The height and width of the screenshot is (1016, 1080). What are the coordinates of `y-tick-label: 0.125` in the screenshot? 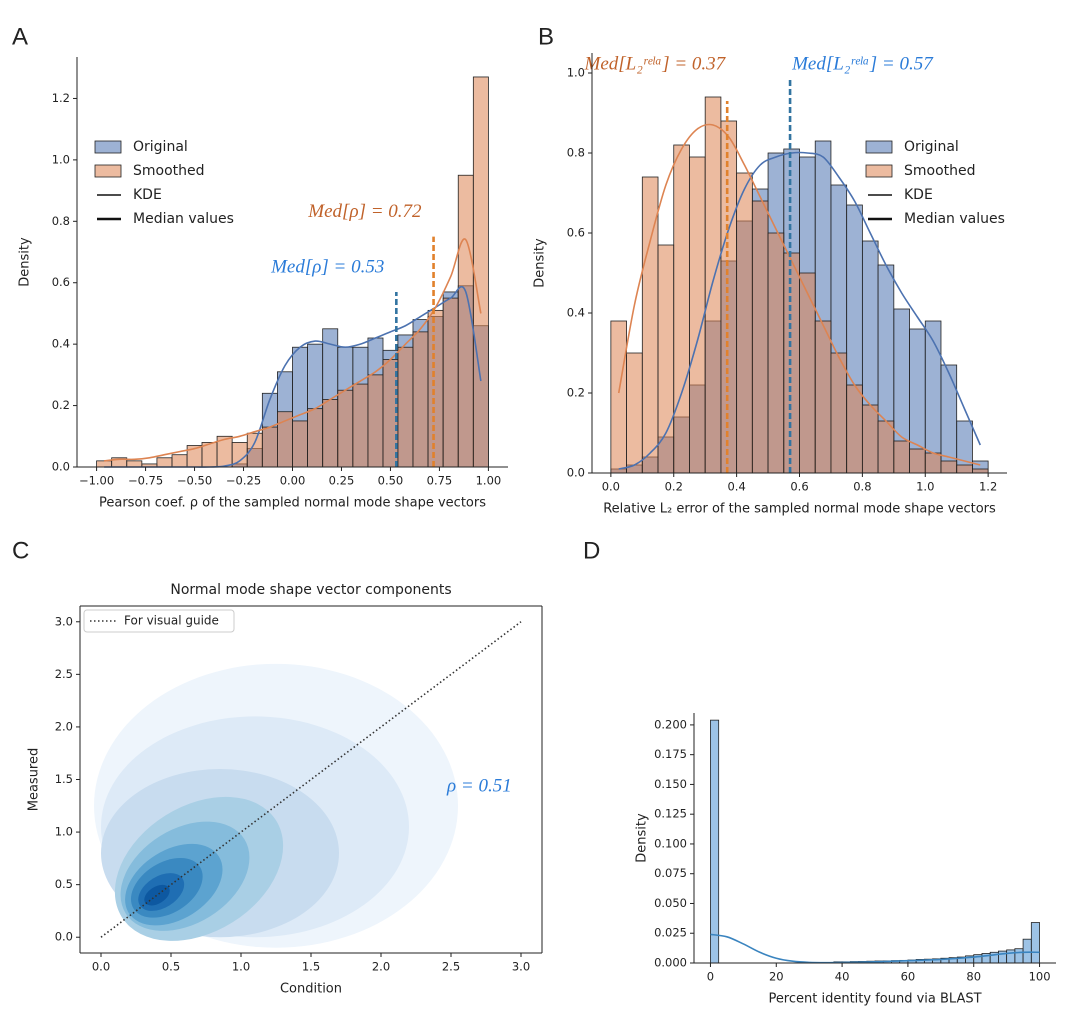 It's located at (670, 814).